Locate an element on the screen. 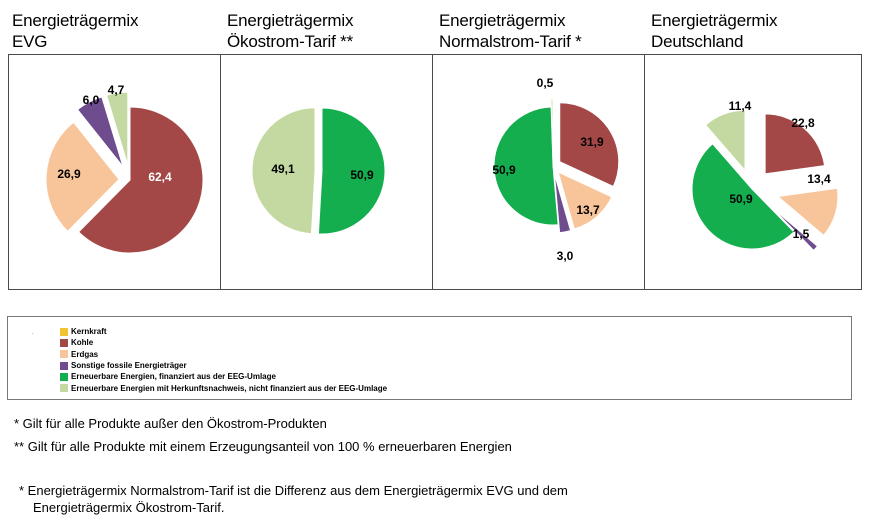 The height and width of the screenshot is (522, 870). chart-panel-deutschland is located at coordinates (753, 172).